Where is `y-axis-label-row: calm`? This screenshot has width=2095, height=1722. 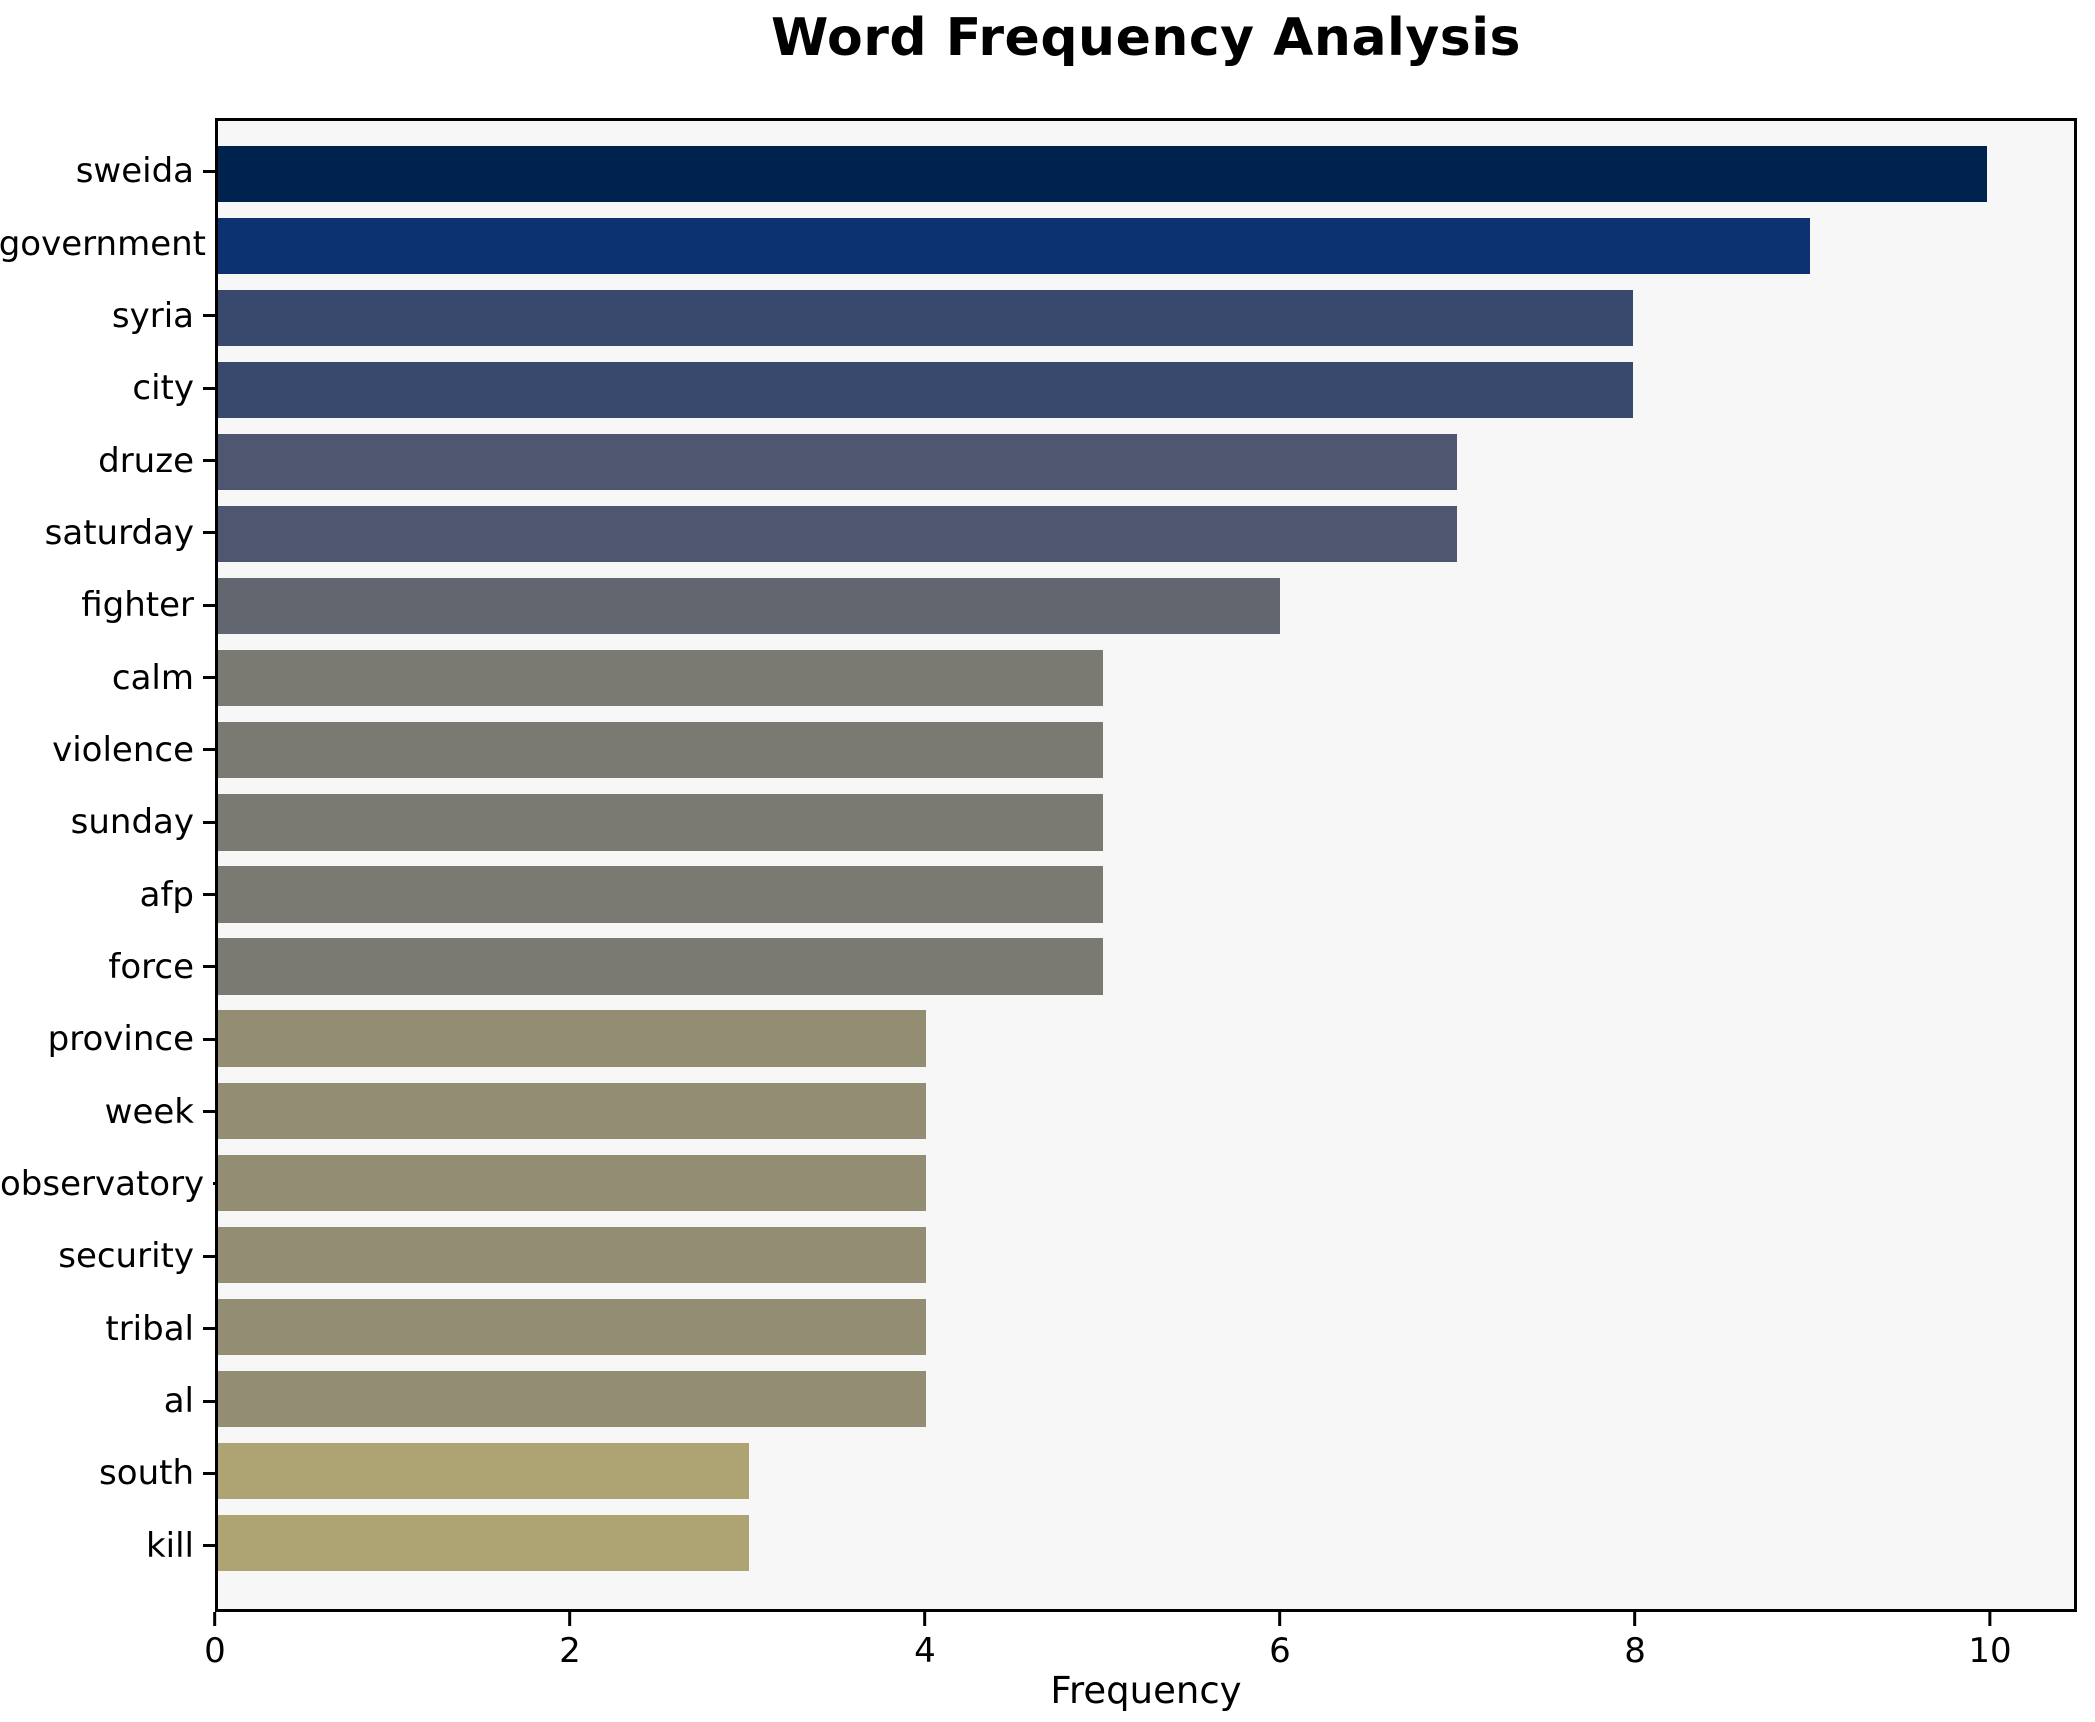 y-axis-label-row: calm is located at coordinates (107, 677).